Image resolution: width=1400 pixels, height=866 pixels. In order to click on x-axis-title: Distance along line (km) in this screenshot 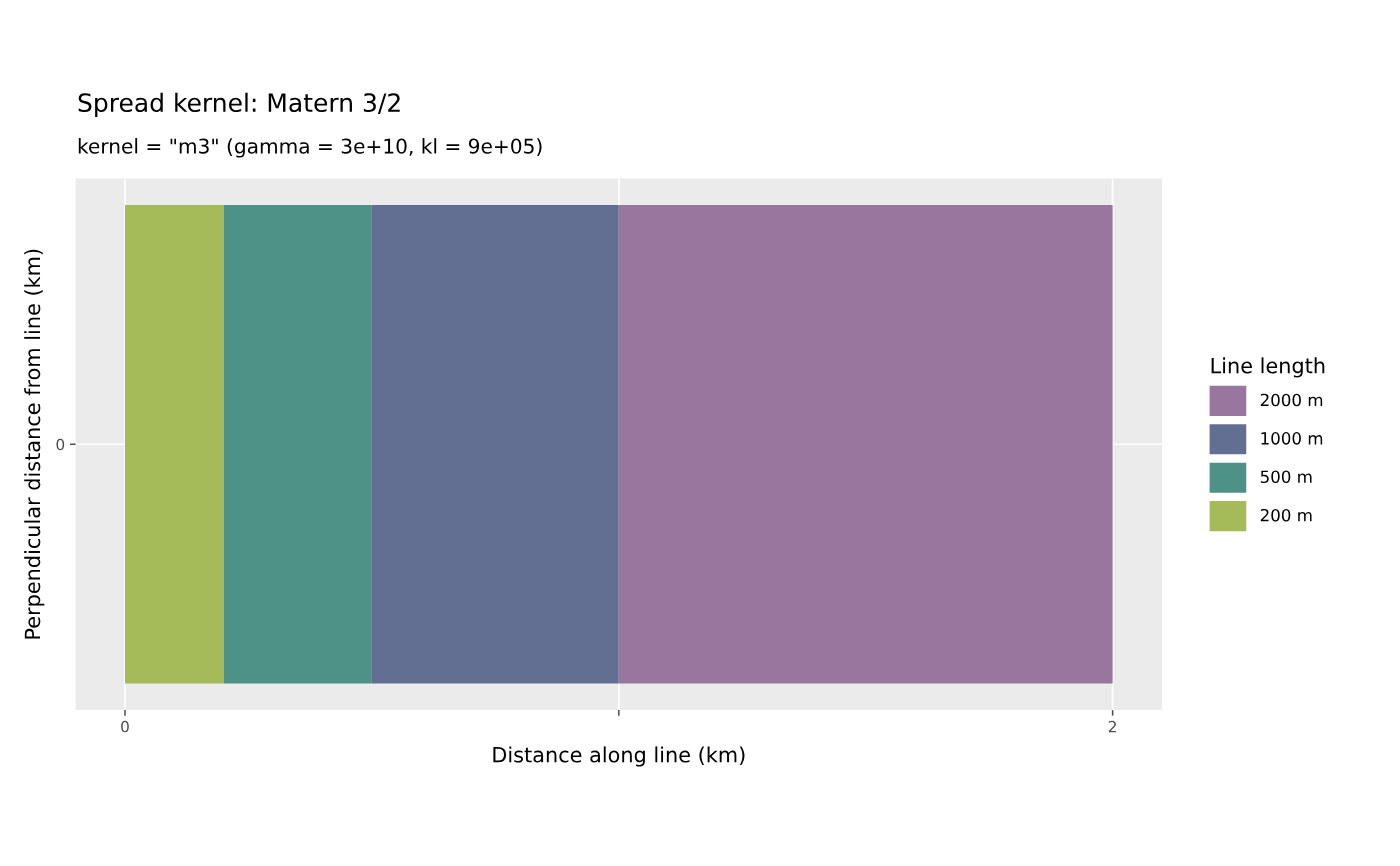, I will do `click(619, 756)`.